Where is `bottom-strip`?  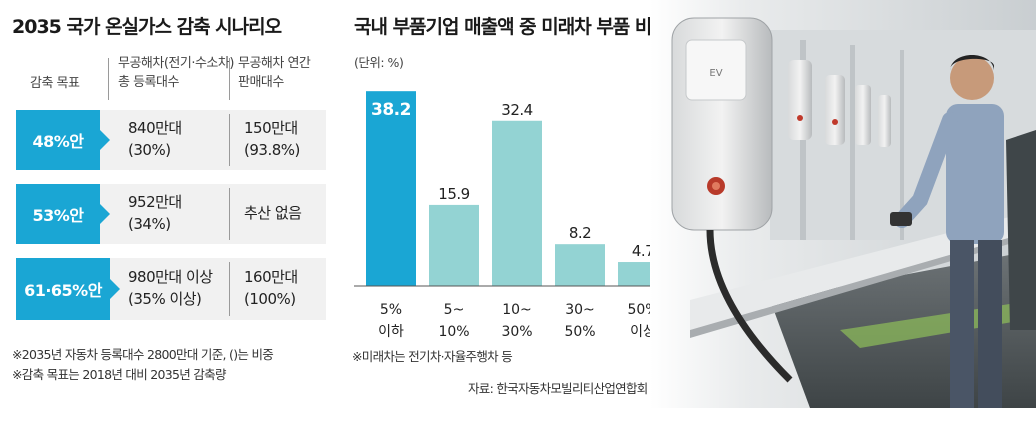
bottom-strip is located at coordinates (518, 427).